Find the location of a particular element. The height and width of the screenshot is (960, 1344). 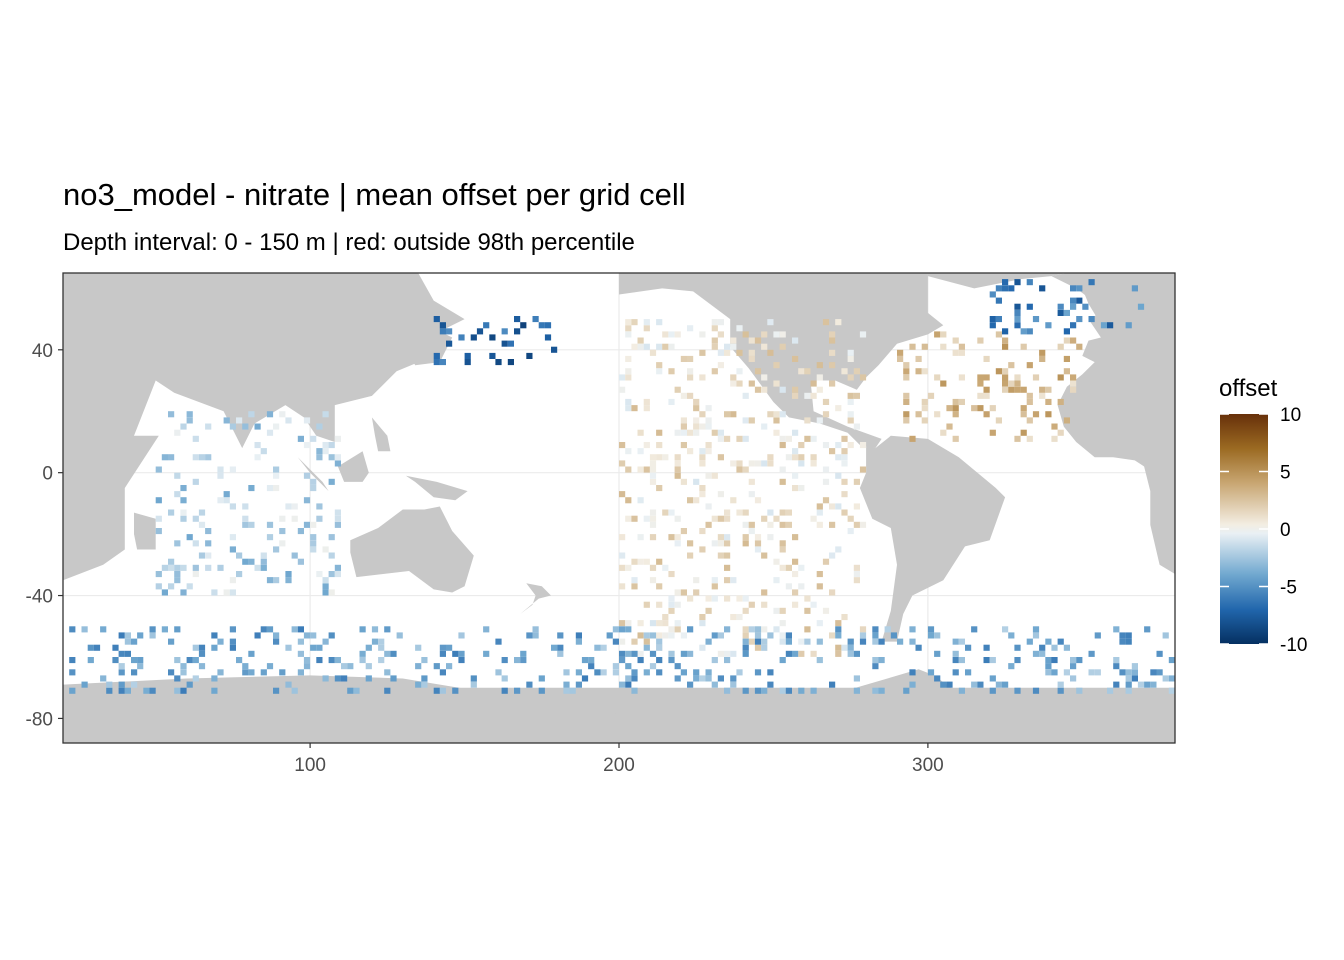

y-tick-label: -80 is located at coordinates (39, 719).